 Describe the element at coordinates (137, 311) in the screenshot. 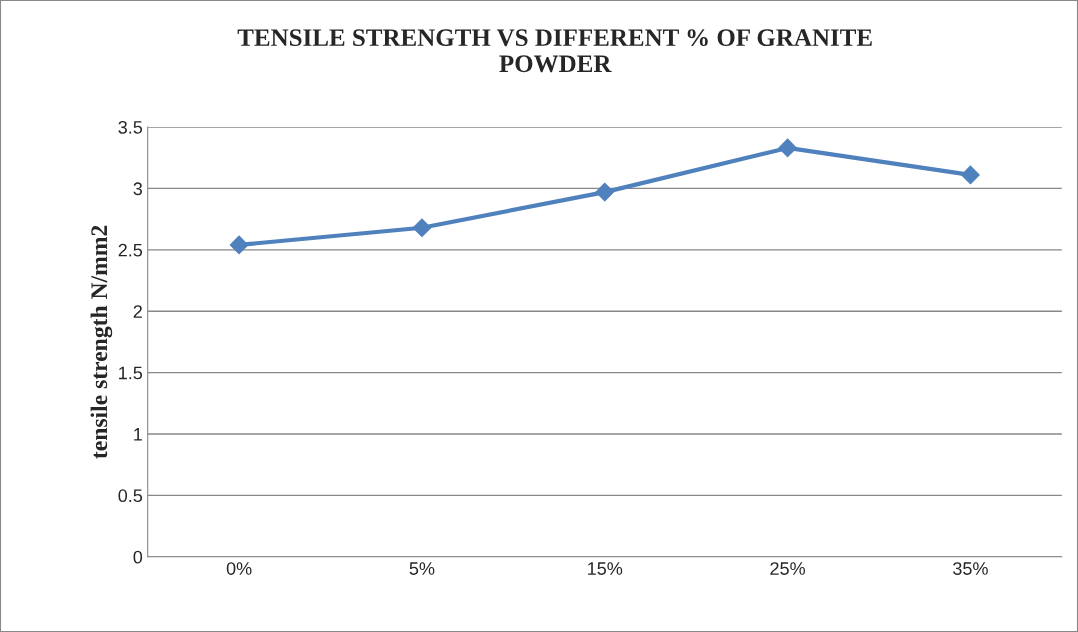

I see `y-tick-label: 2` at that location.